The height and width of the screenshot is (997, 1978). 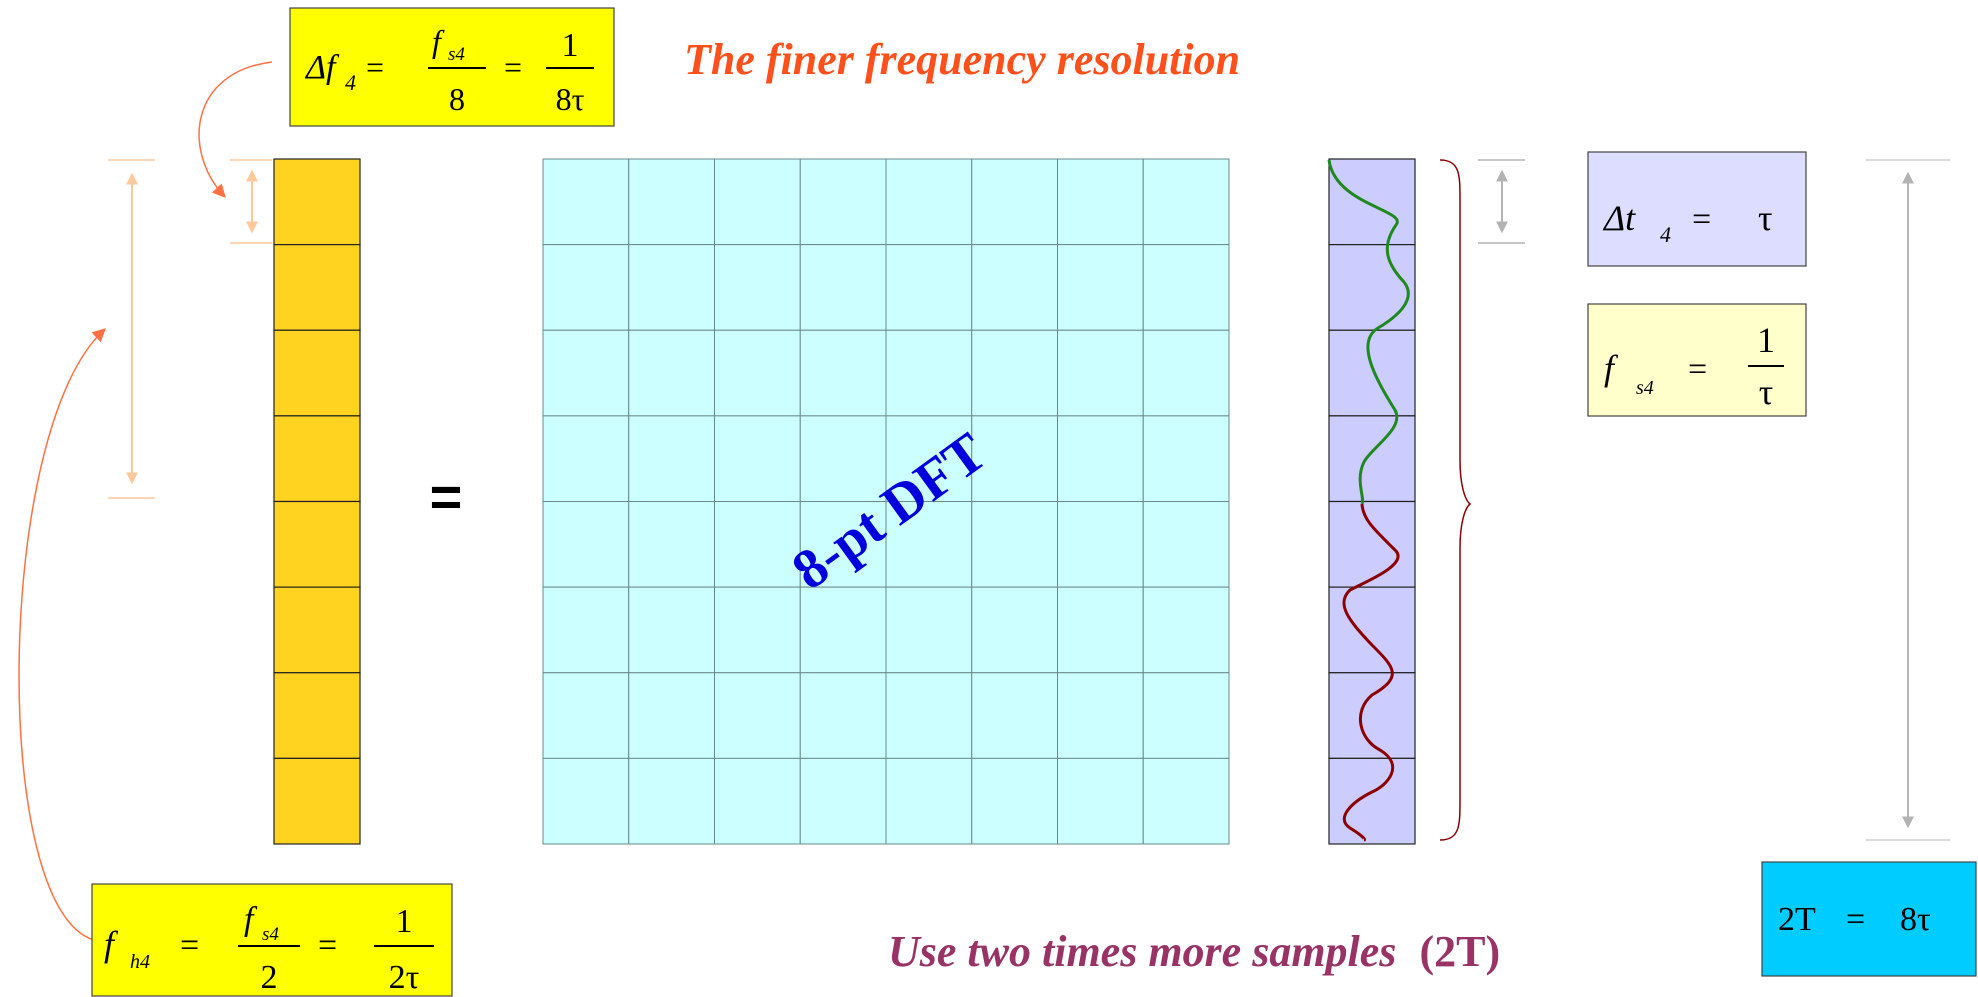 I want to click on delta-f4-rhs-num: 1, so click(x=570, y=45).